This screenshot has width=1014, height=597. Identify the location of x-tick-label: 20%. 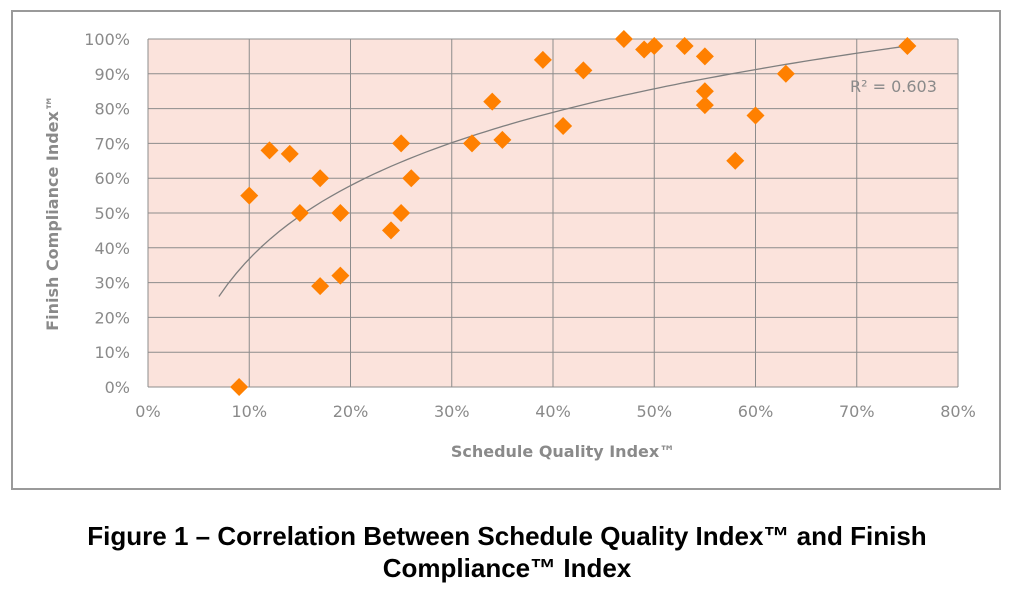
(351, 411).